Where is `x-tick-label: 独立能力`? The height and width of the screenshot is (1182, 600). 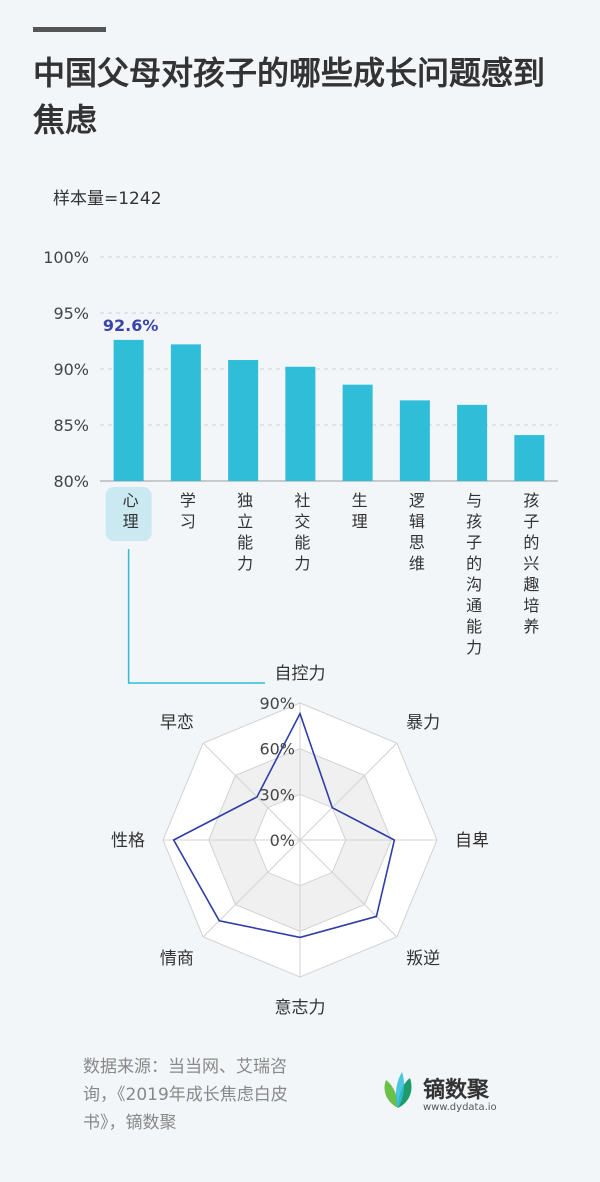 x-tick-label: 独立能力 is located at coordinates (245, 532).